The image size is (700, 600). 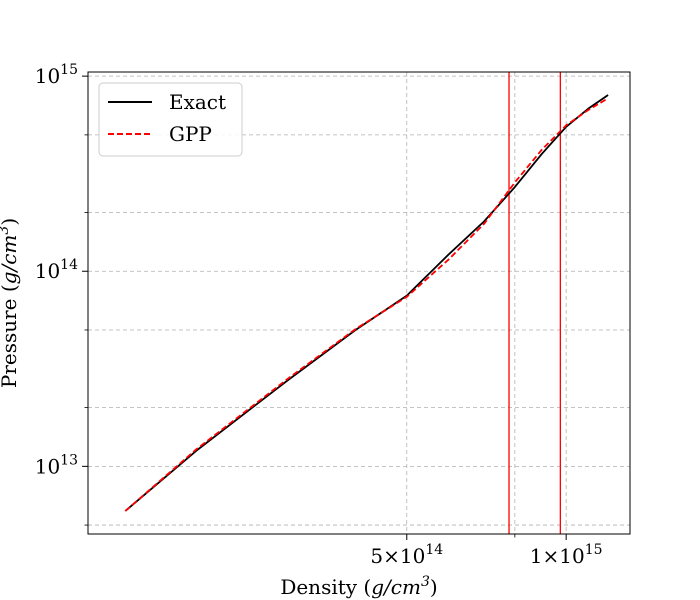 What do you see at coordinates (406, 555) in the screenshot?
I see `x-tick-label: 5×1014` at bounding box center [406, 555].